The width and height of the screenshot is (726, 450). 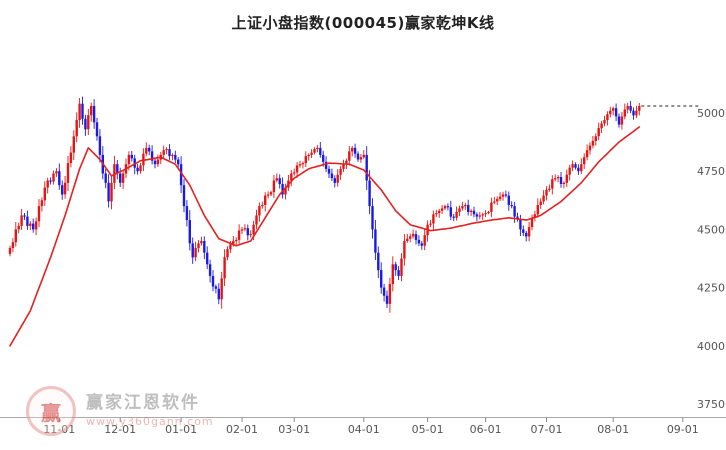 What do you see at coordinates (294, 429) in the screenshot?
I see `svg-text: 03-01` at bounding box center [294, 429].